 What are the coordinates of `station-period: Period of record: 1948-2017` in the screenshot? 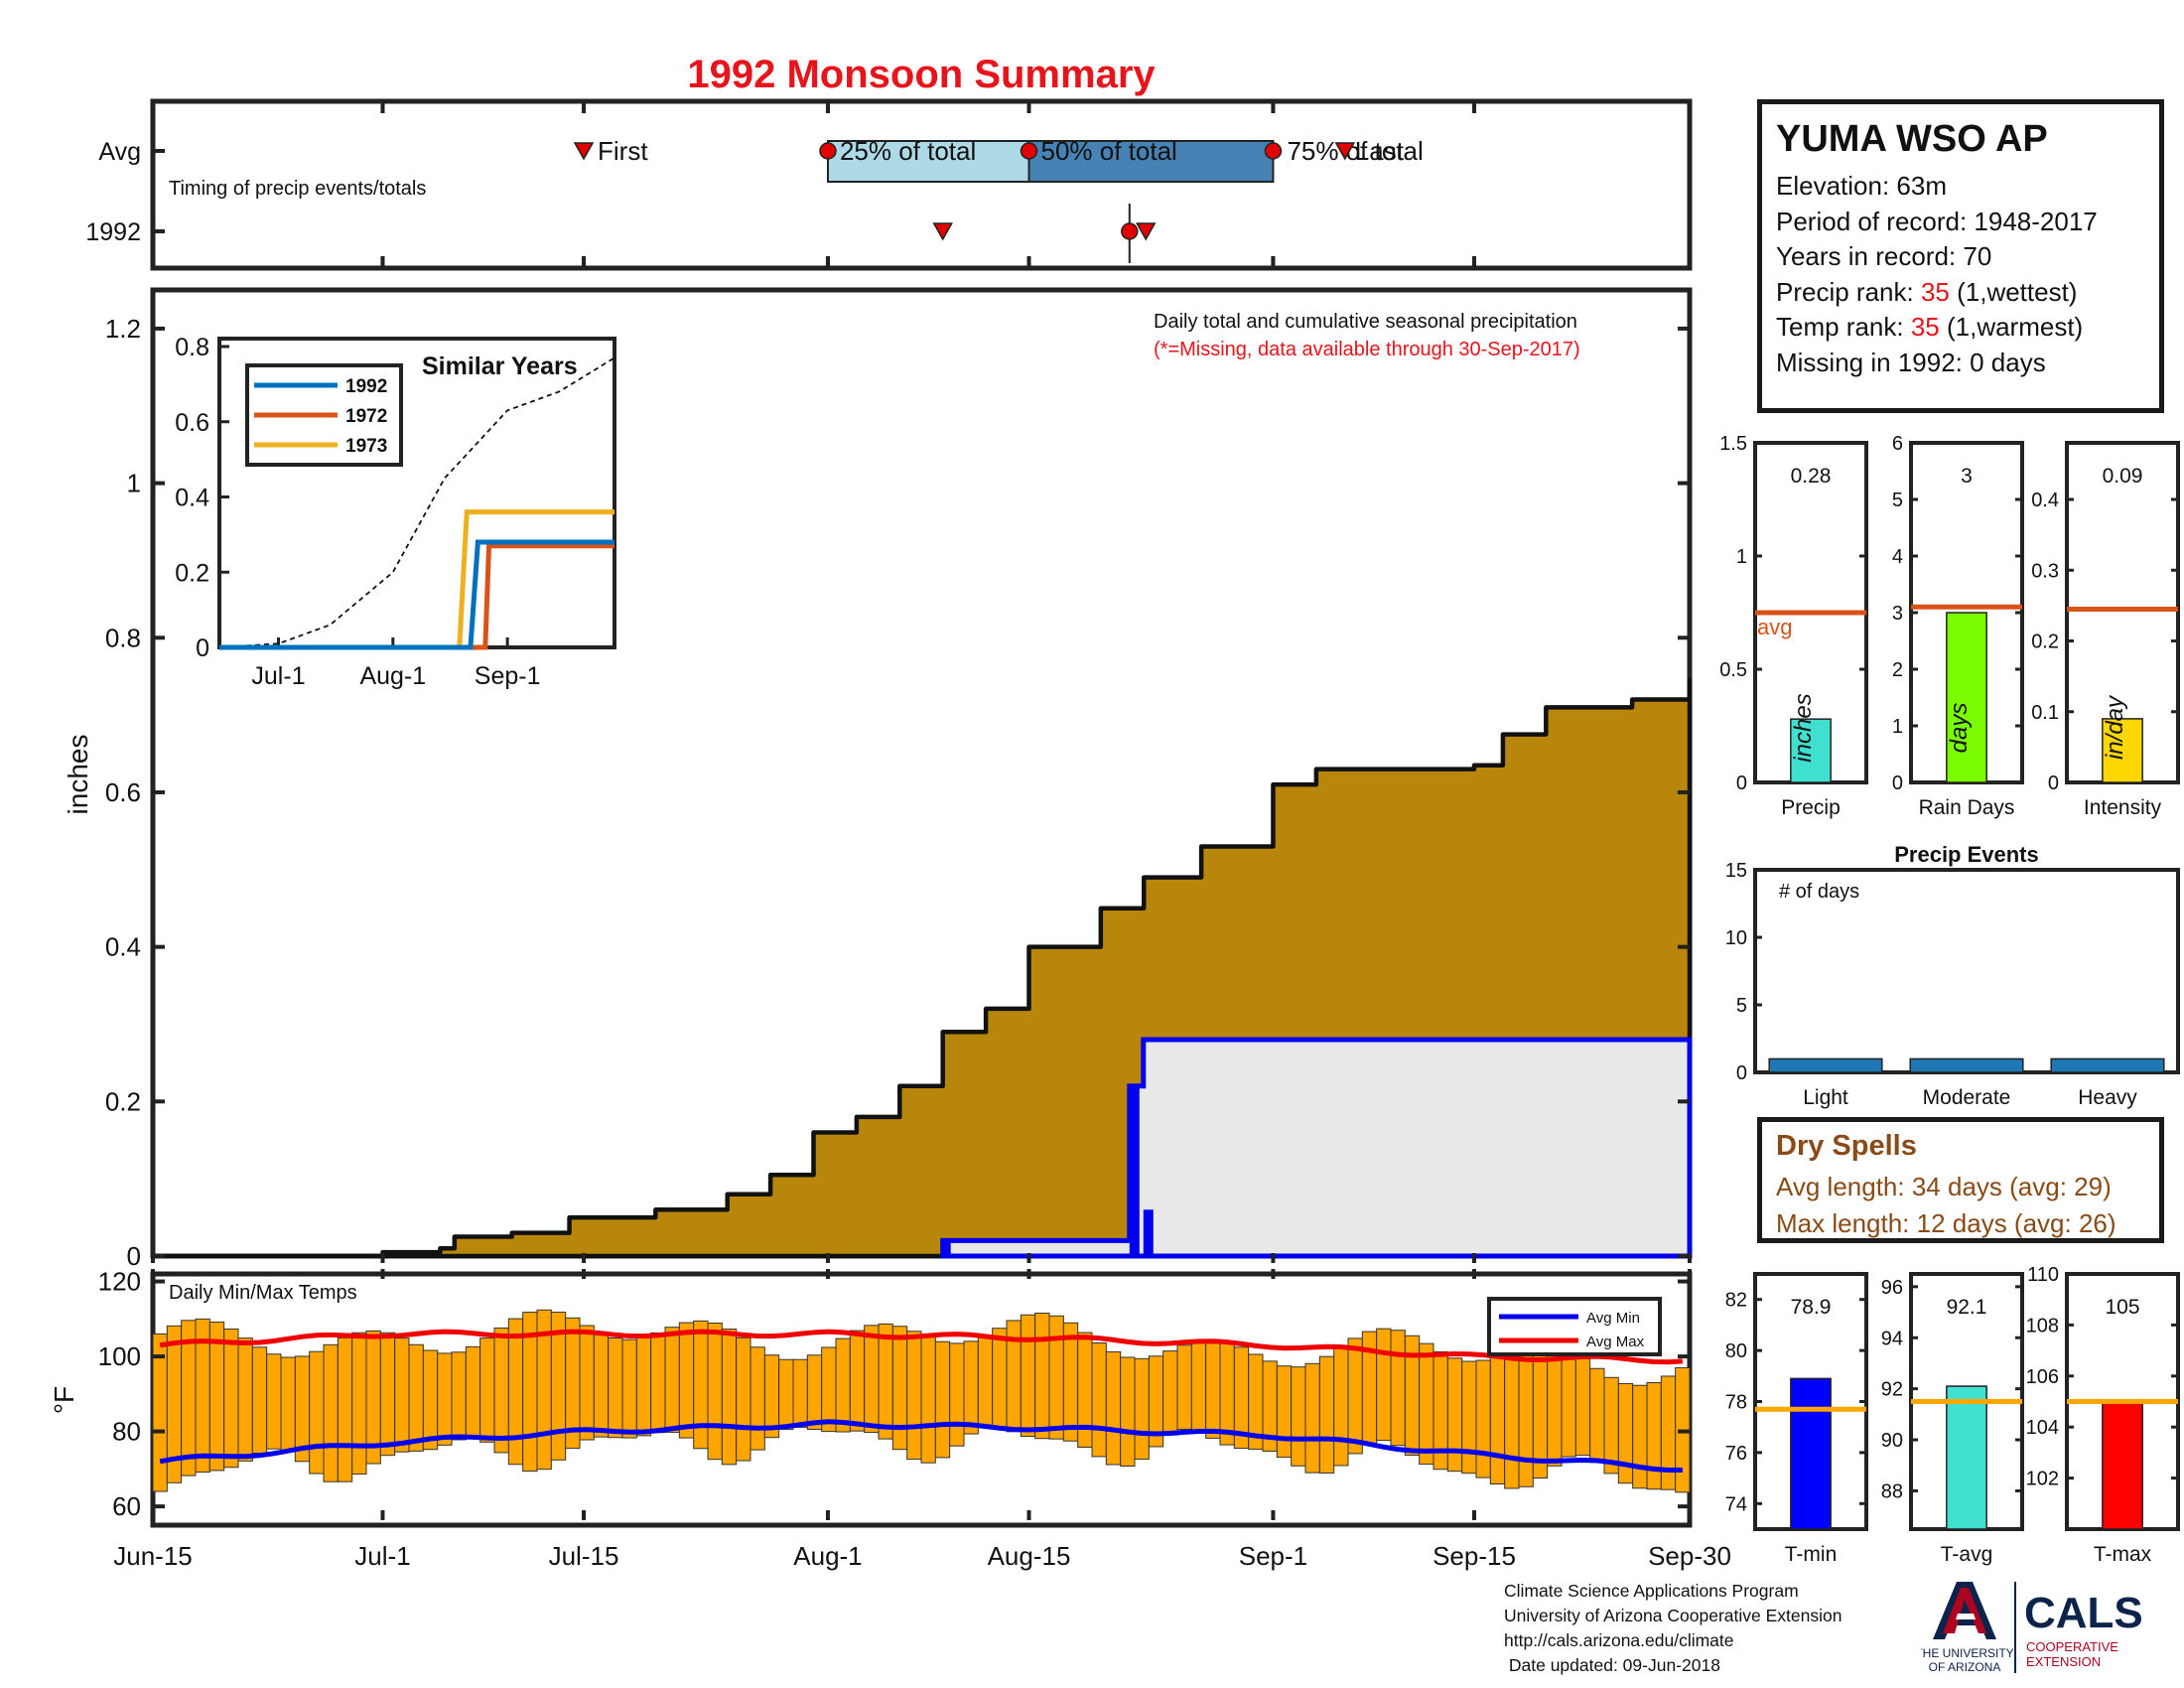 It's located at (1937, 221).